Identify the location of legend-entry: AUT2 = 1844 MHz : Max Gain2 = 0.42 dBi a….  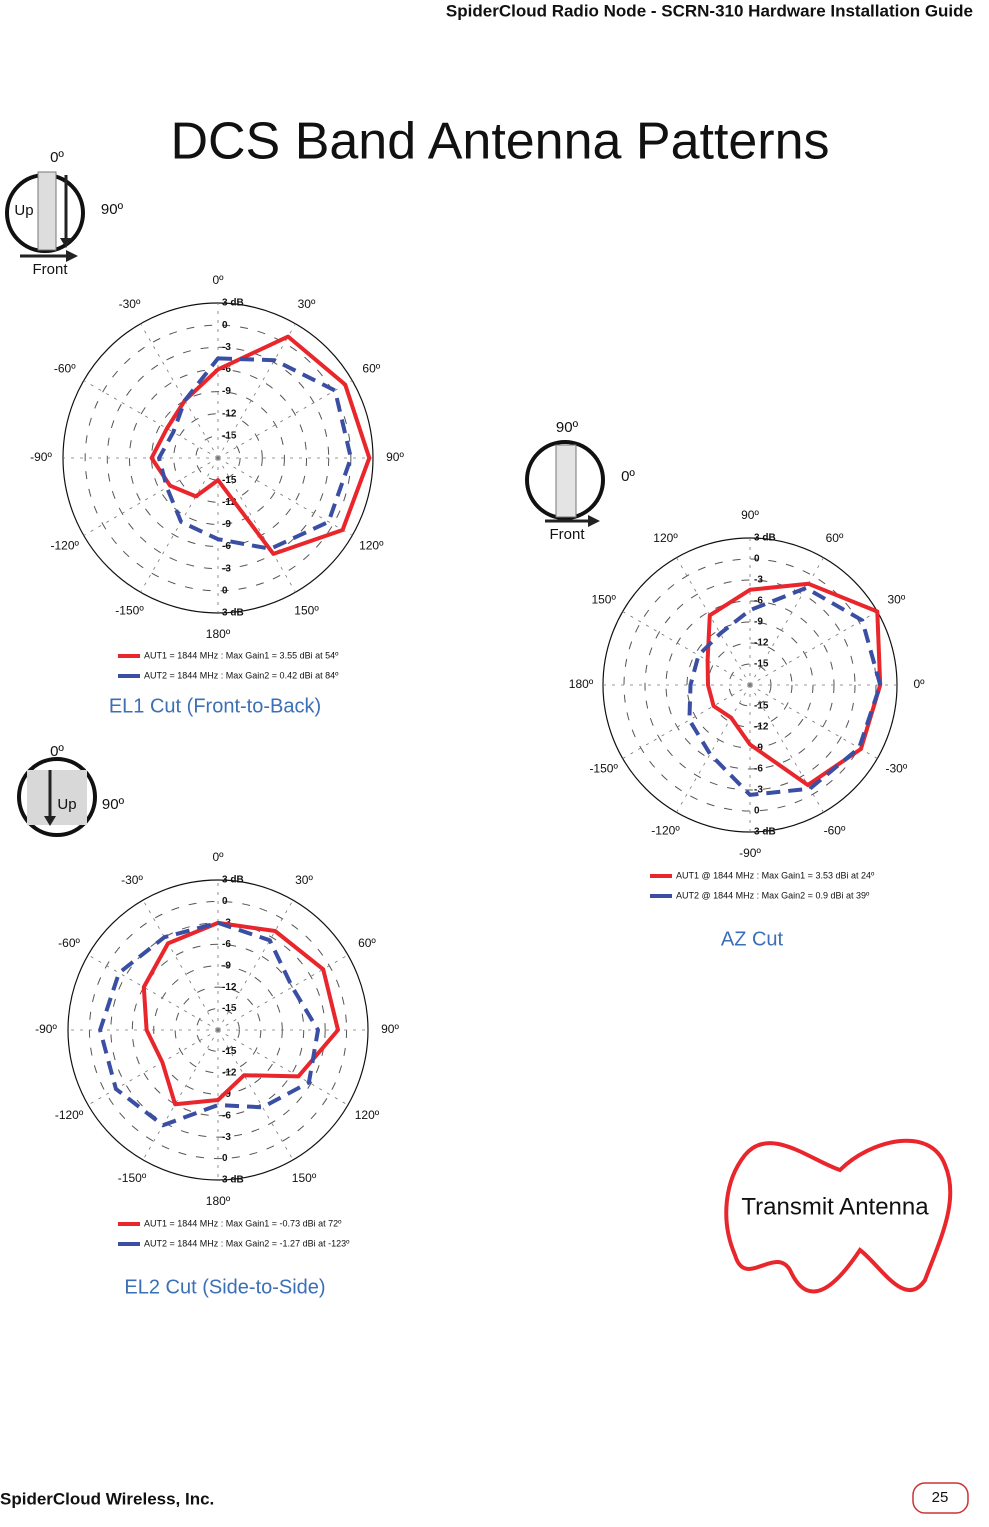
(241, 675).